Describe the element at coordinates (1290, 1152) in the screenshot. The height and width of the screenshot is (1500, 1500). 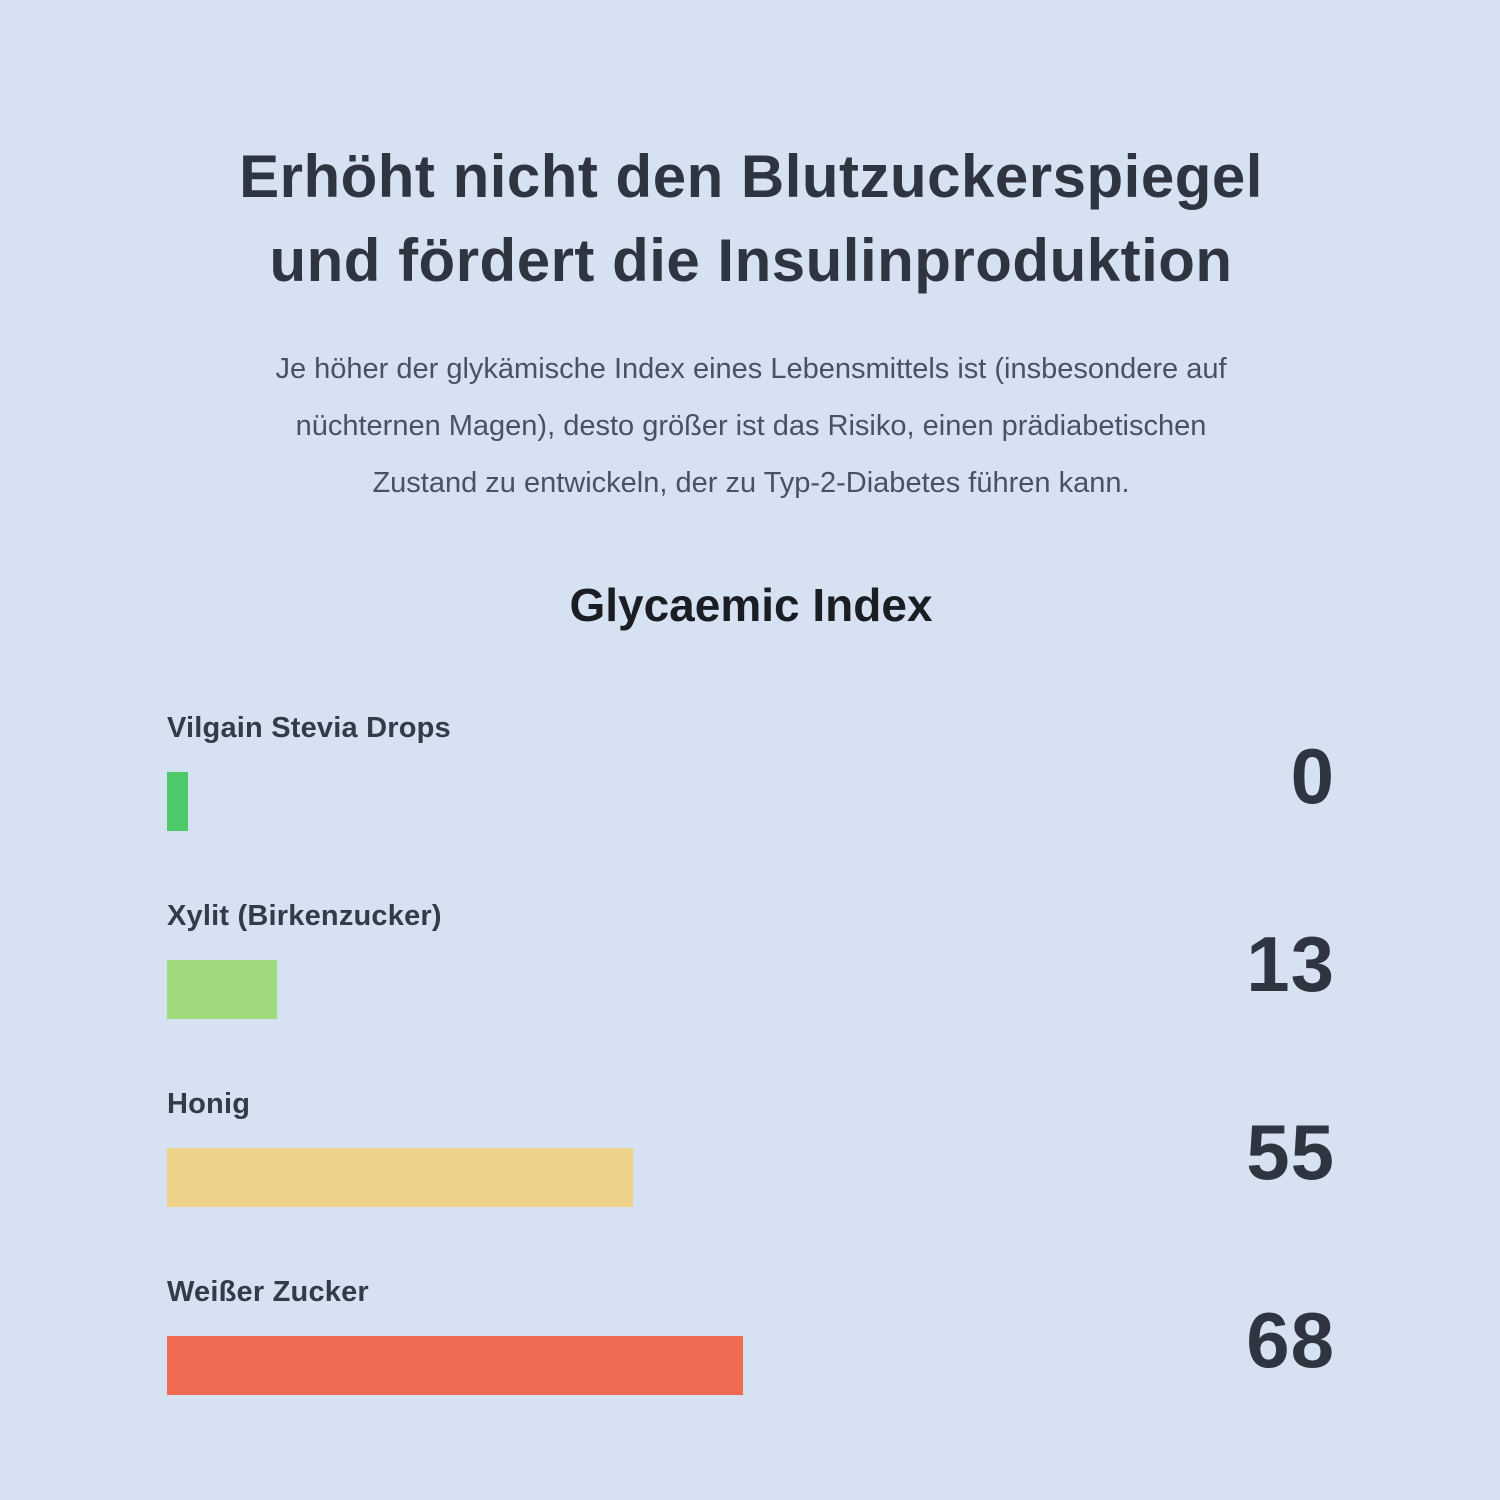
I see `bar-value-label: 55` at that location.